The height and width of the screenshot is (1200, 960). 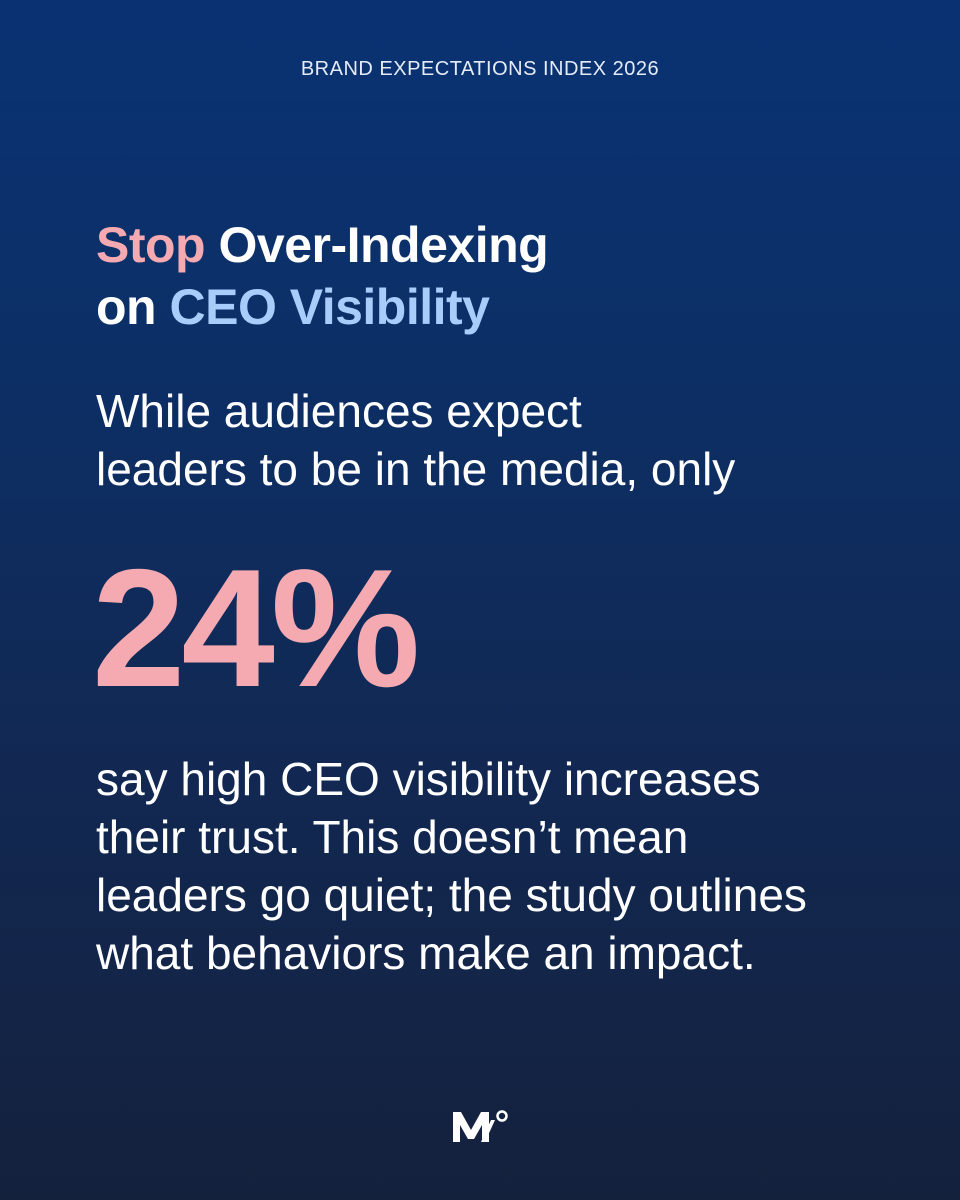 What do you see at coordinates (392, 837) in the screenshot?
I see `body-line-2: their trust. This doesn’t mean` at bounding box center [392, 837].